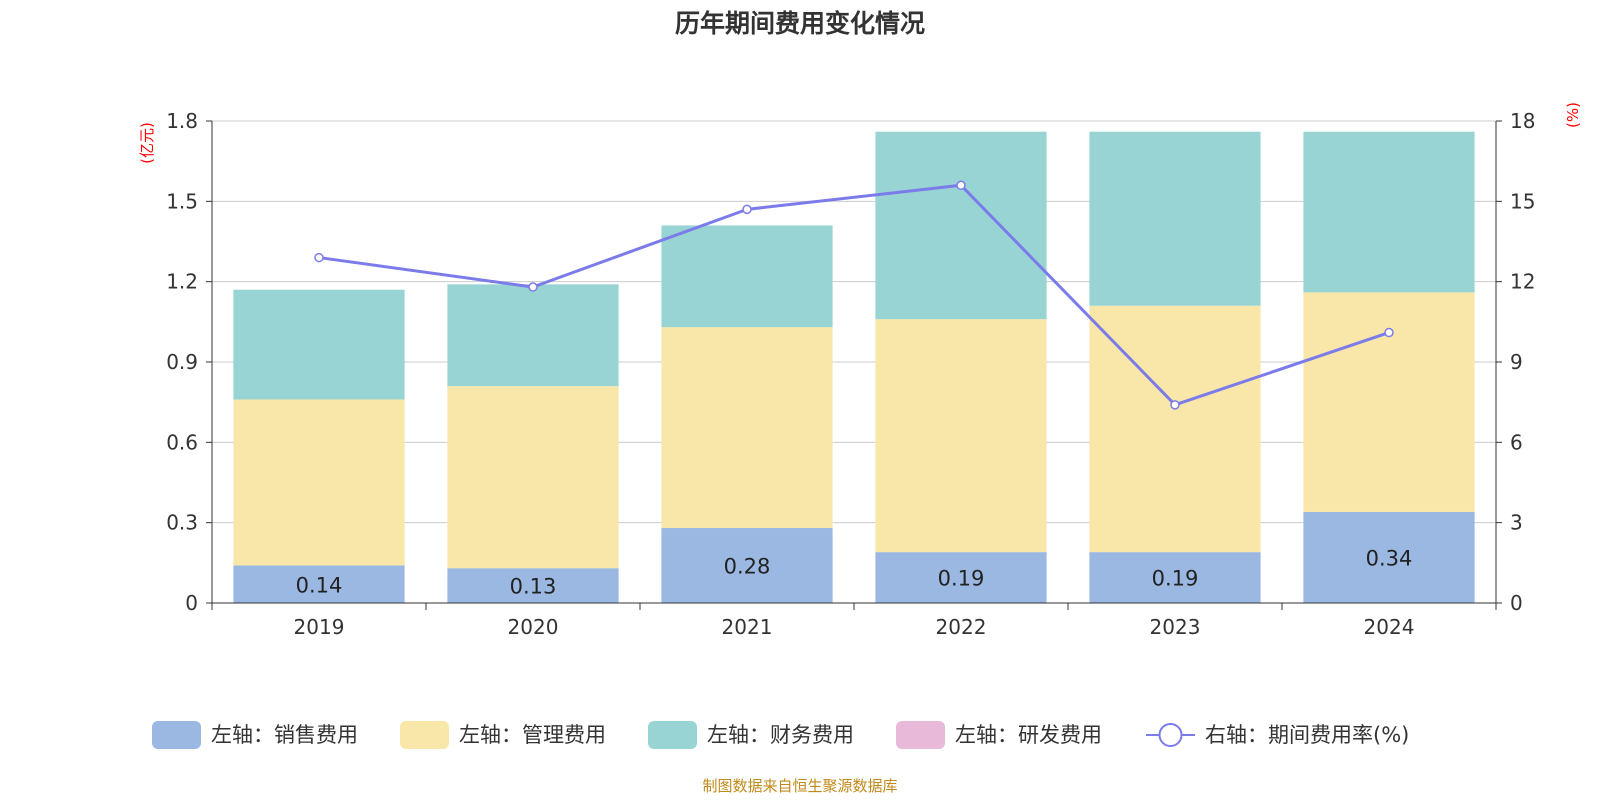  I want to click on x-tick-label: 2020, so click(533, 627).